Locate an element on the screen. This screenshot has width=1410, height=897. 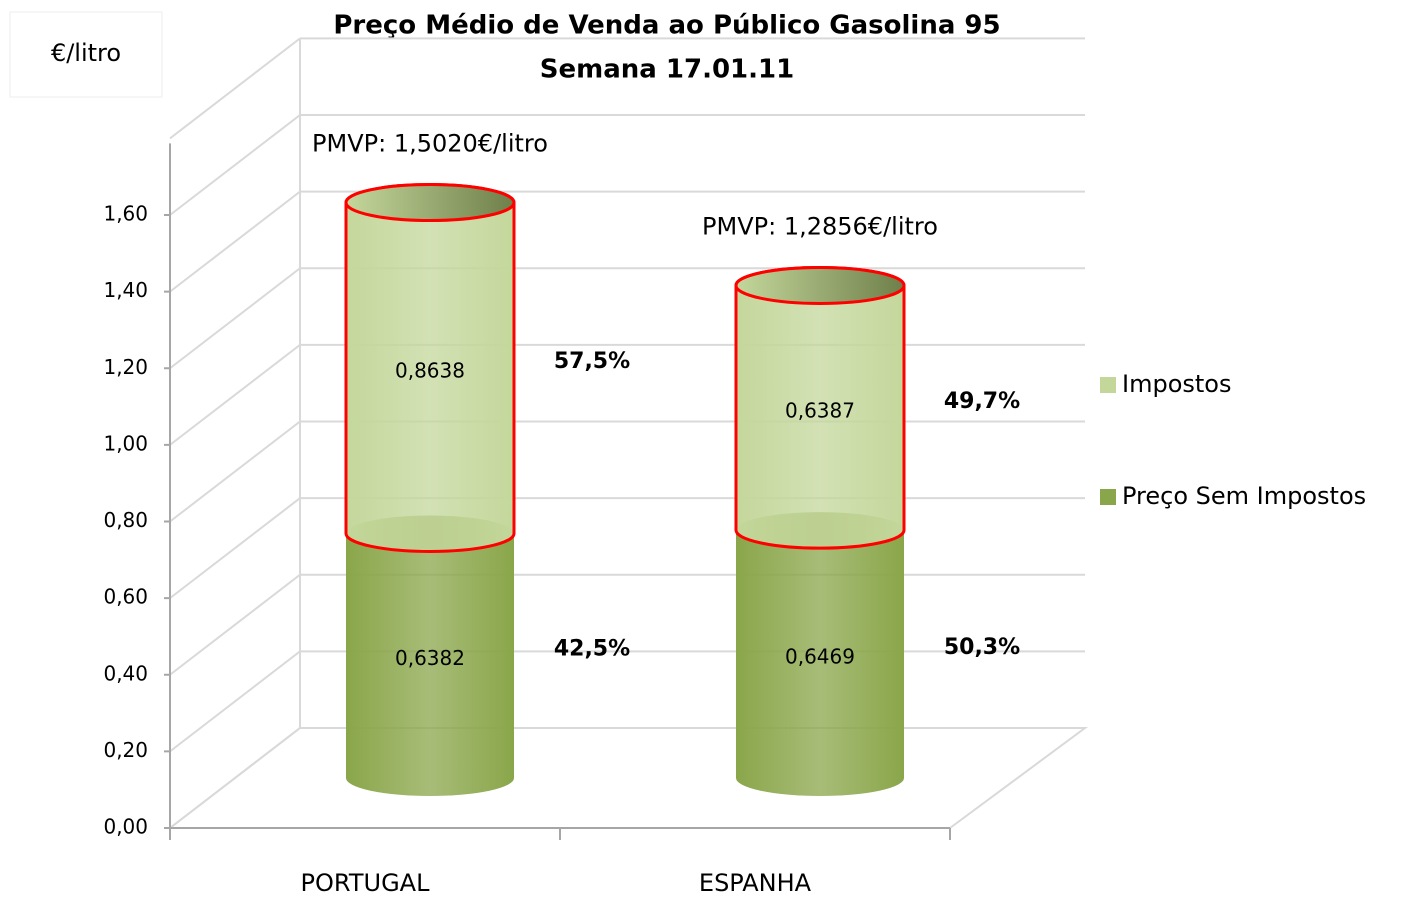
y-tick-label: 0,20 is located at coordinates (125, 750).